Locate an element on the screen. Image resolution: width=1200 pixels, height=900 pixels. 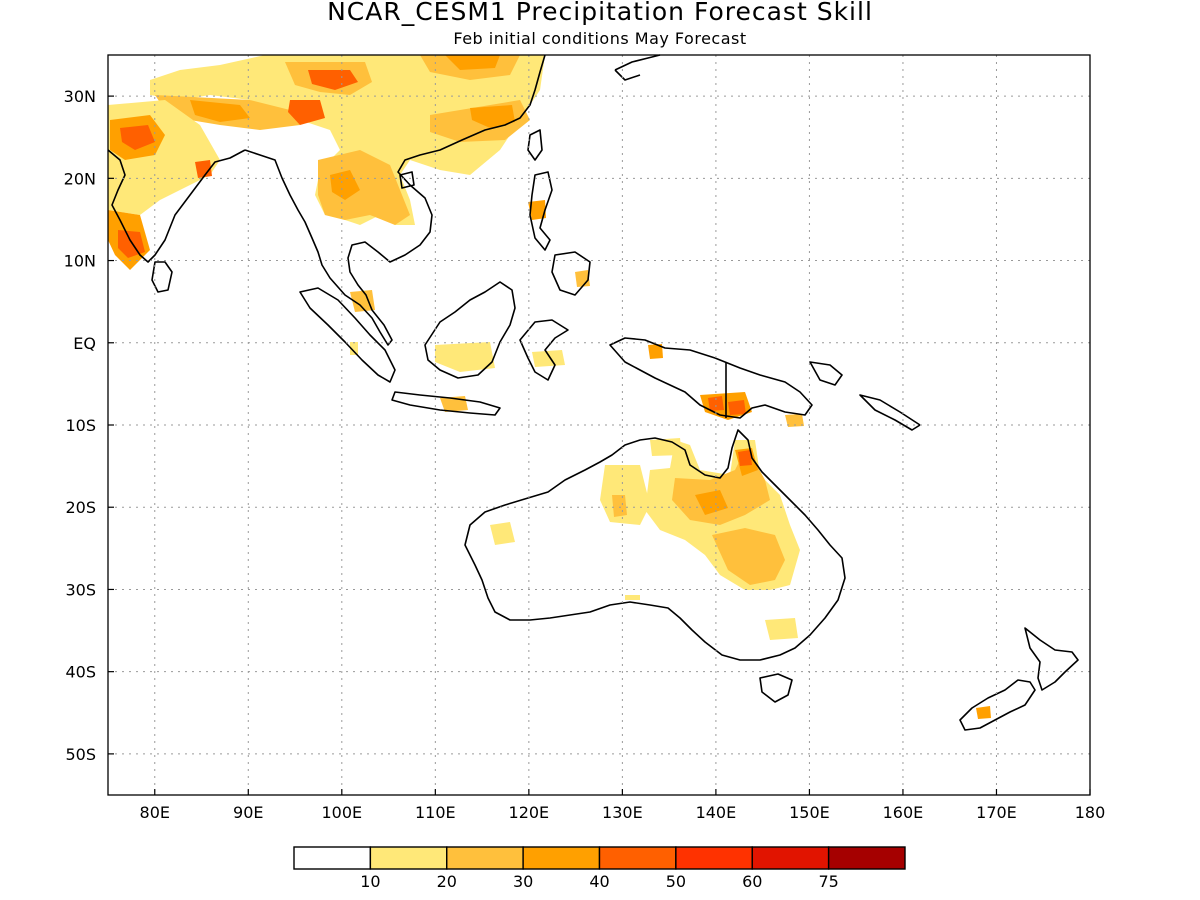
colorbar: 10 20 30 40 50 60 75 is located at coordinates (599, 868).